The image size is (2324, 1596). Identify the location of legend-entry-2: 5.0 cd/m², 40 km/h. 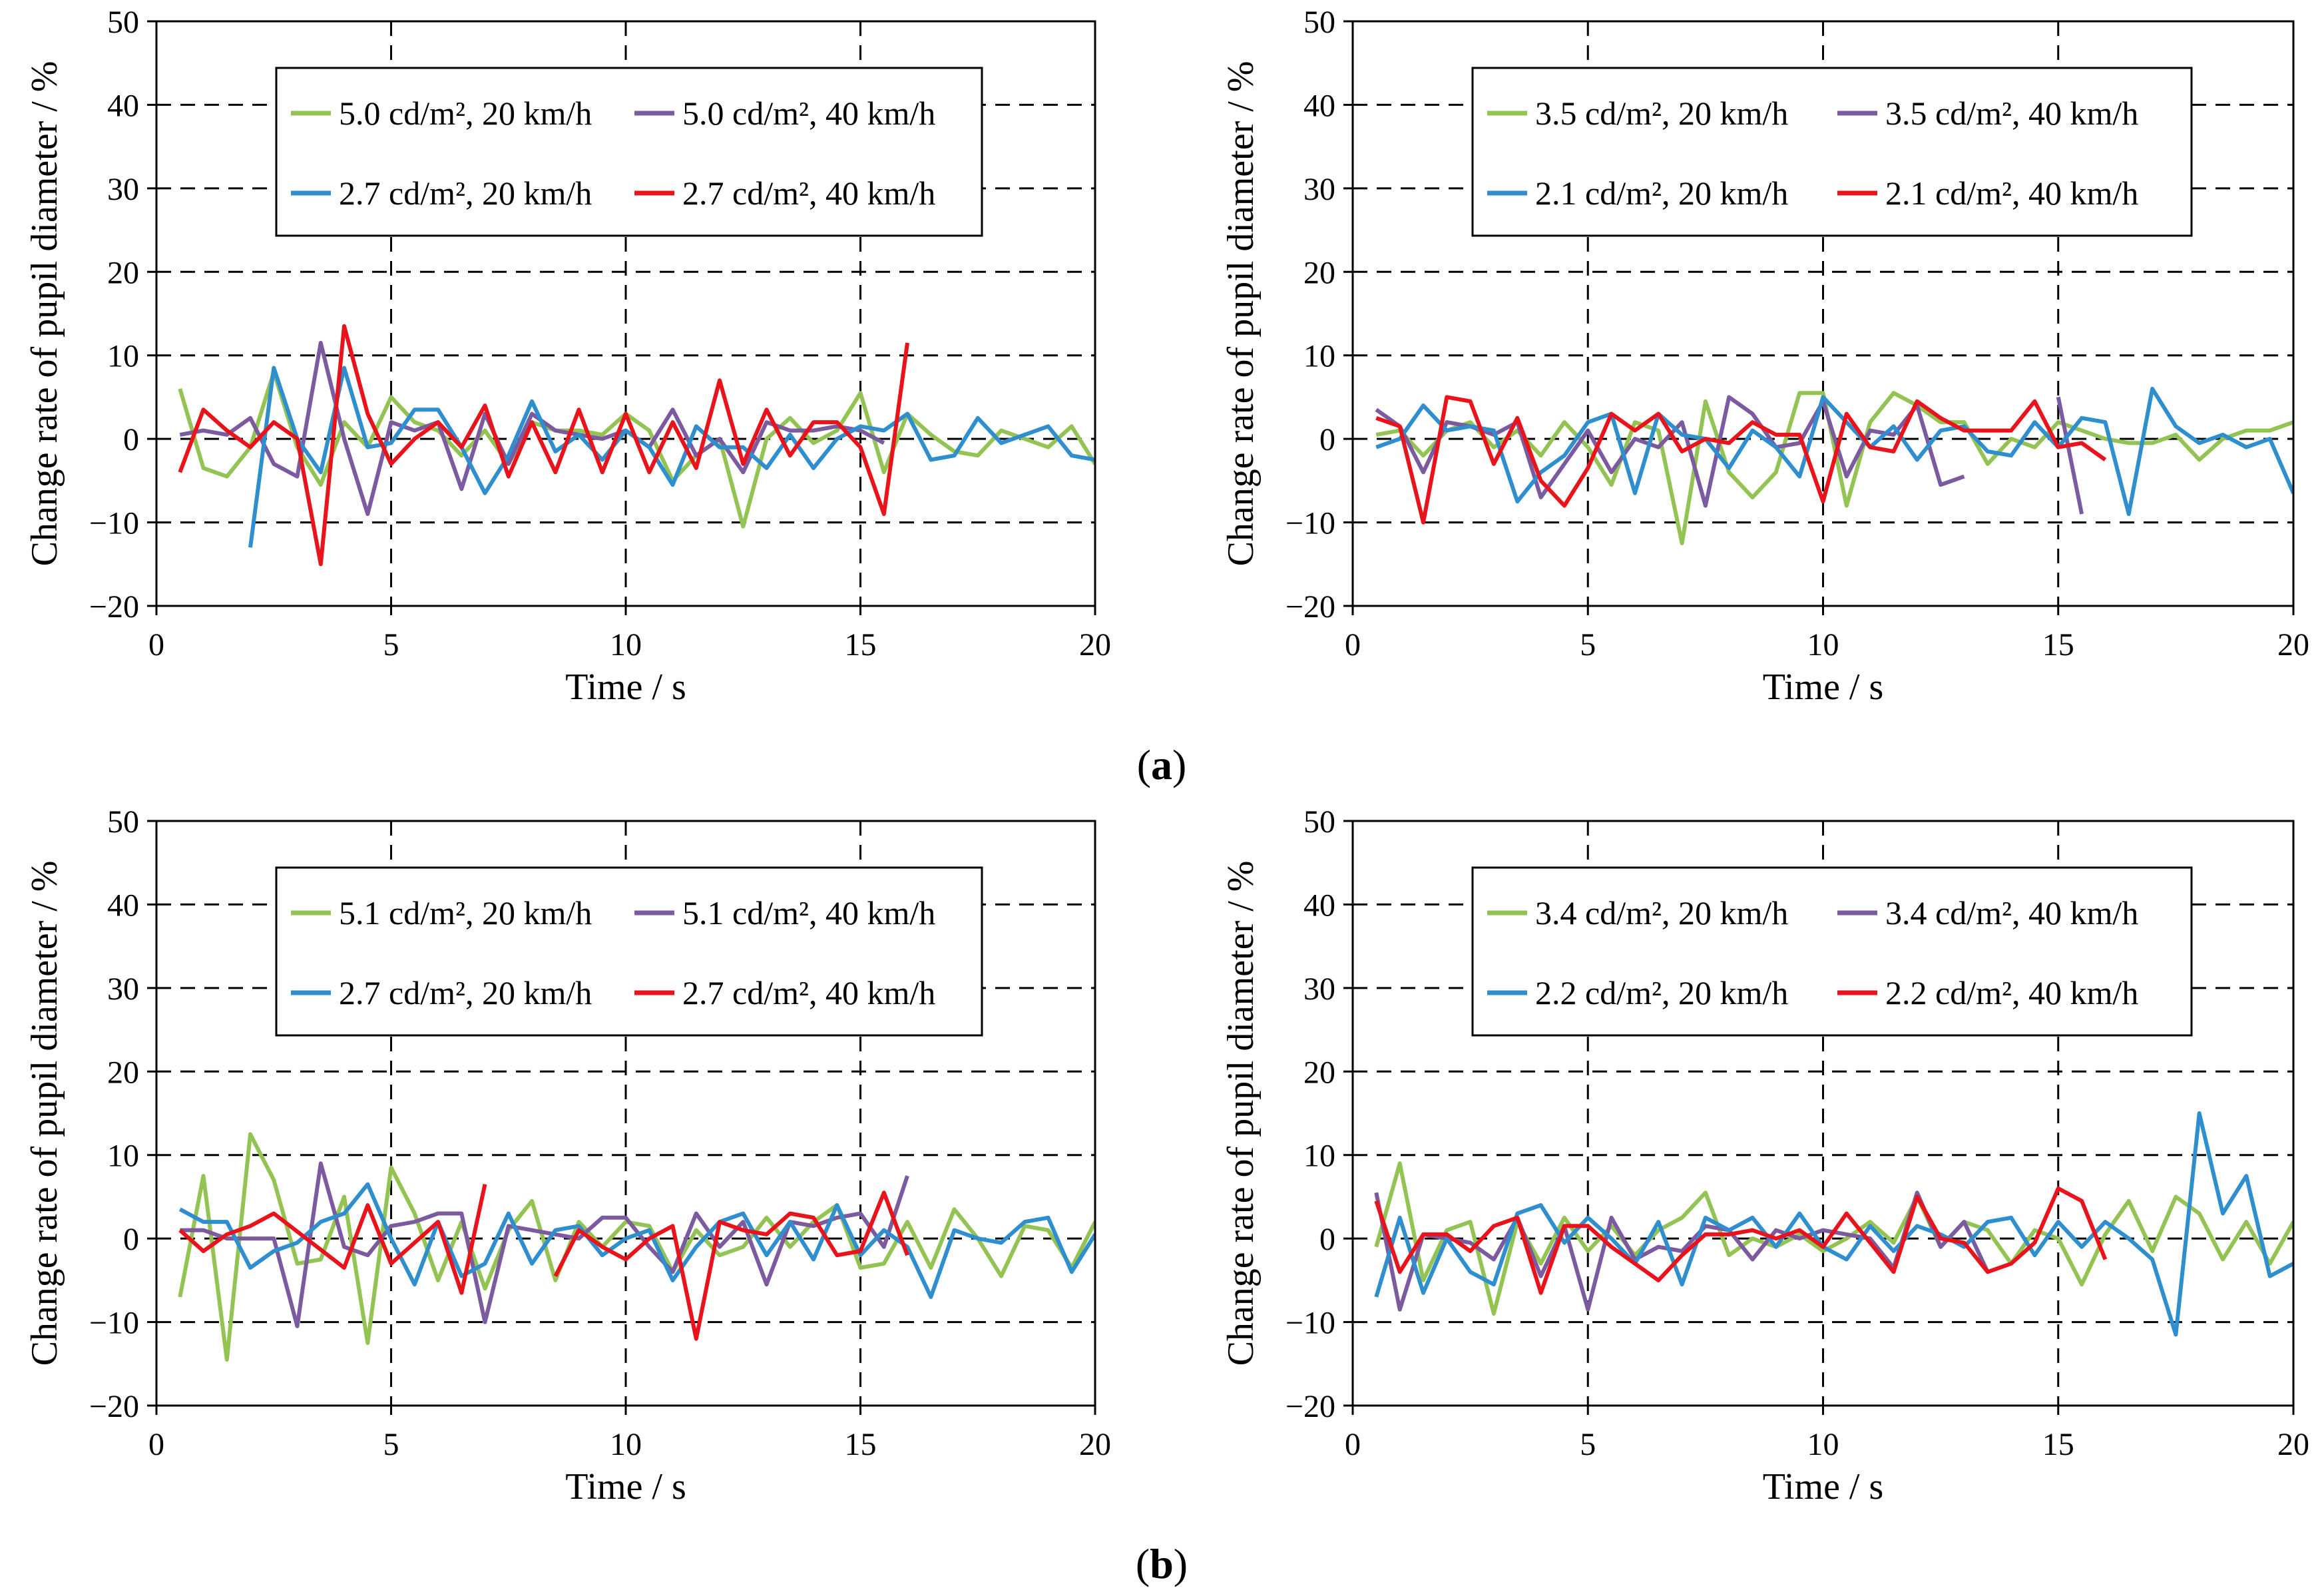
(809, 113).